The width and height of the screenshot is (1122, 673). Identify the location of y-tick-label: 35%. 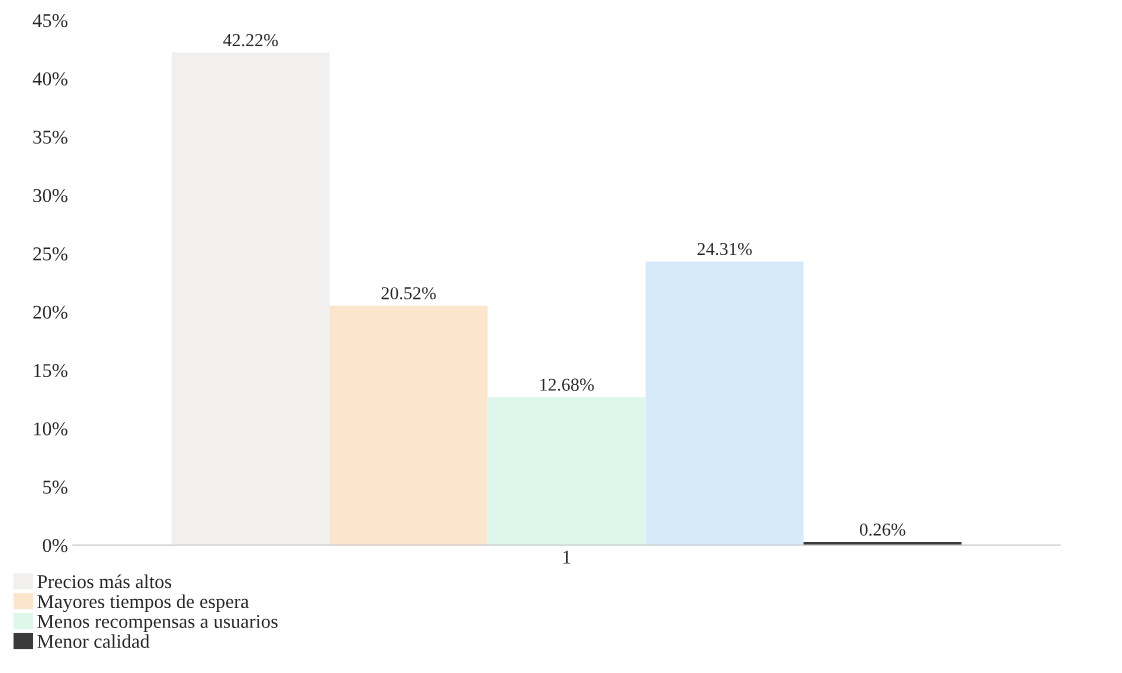
(50, 137).